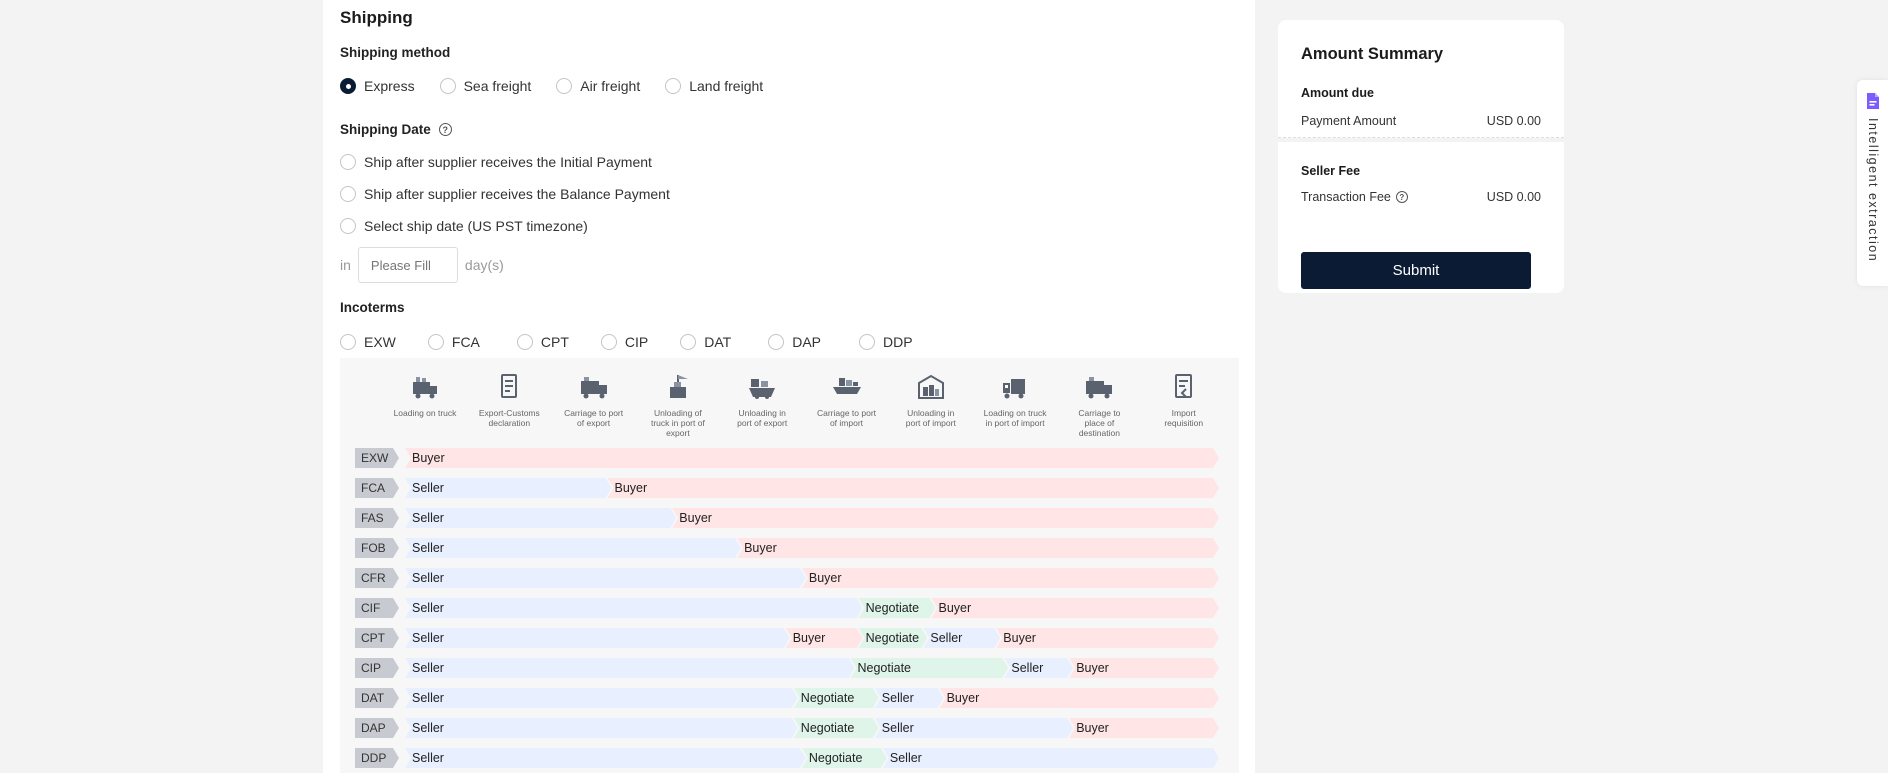 This screenshot has height=773, width=1888. I want to click on incoterm-option-exw: EXW, so click(368, 342).